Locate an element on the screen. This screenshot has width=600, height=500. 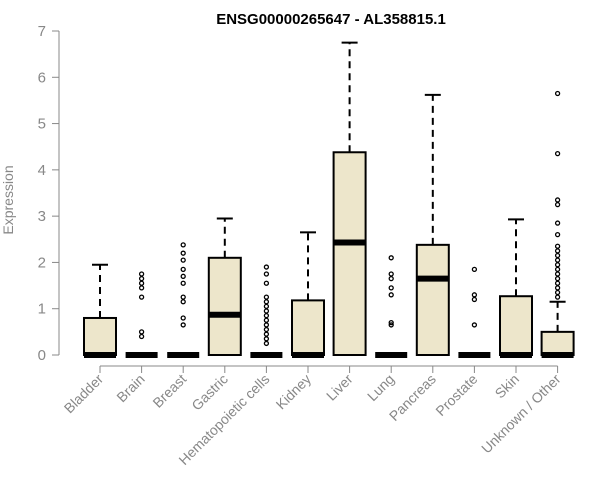
box-breast is located at coordinates (183, 300).